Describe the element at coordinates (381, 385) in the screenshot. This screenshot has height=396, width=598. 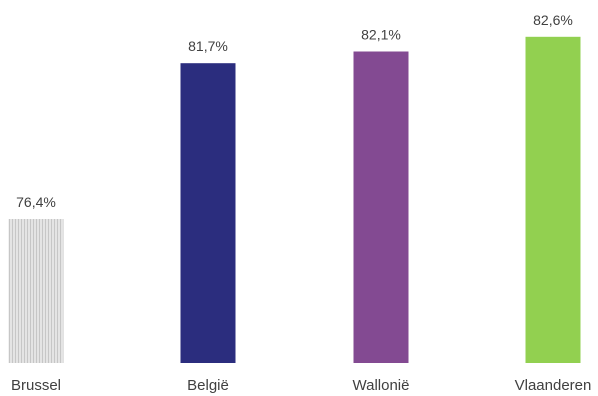
I see `category-label: Wallonië` at that location.